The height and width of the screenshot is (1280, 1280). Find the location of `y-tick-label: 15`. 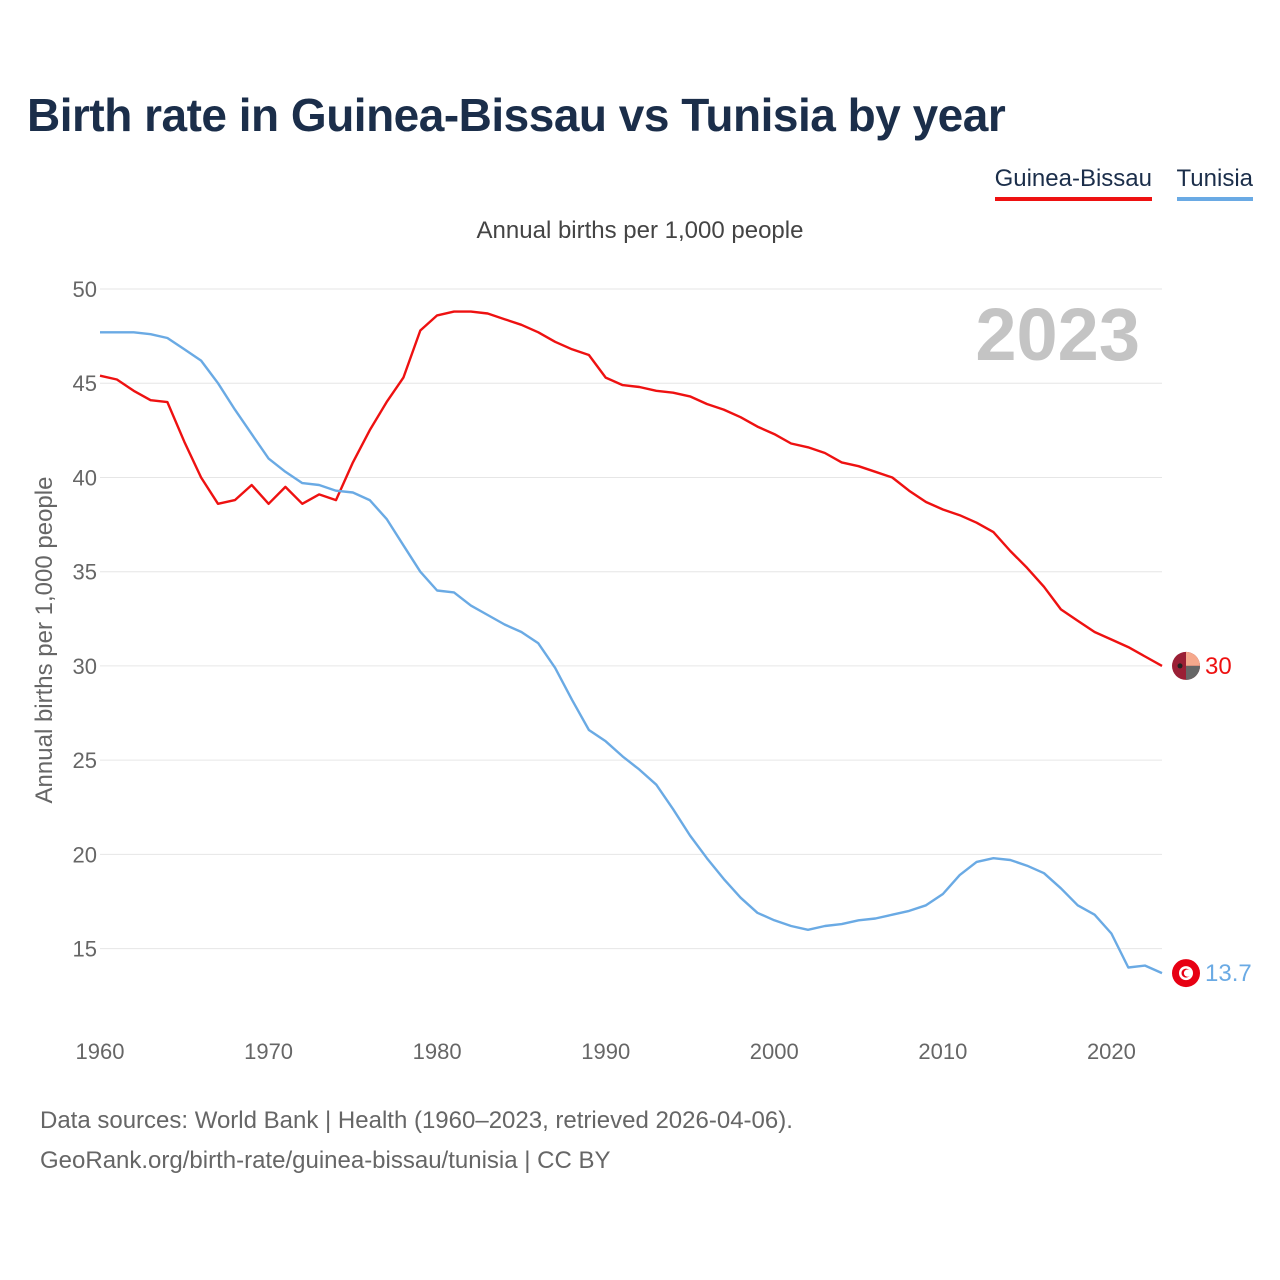

y-tick-label: 15 is located at coordinates (85, 949).